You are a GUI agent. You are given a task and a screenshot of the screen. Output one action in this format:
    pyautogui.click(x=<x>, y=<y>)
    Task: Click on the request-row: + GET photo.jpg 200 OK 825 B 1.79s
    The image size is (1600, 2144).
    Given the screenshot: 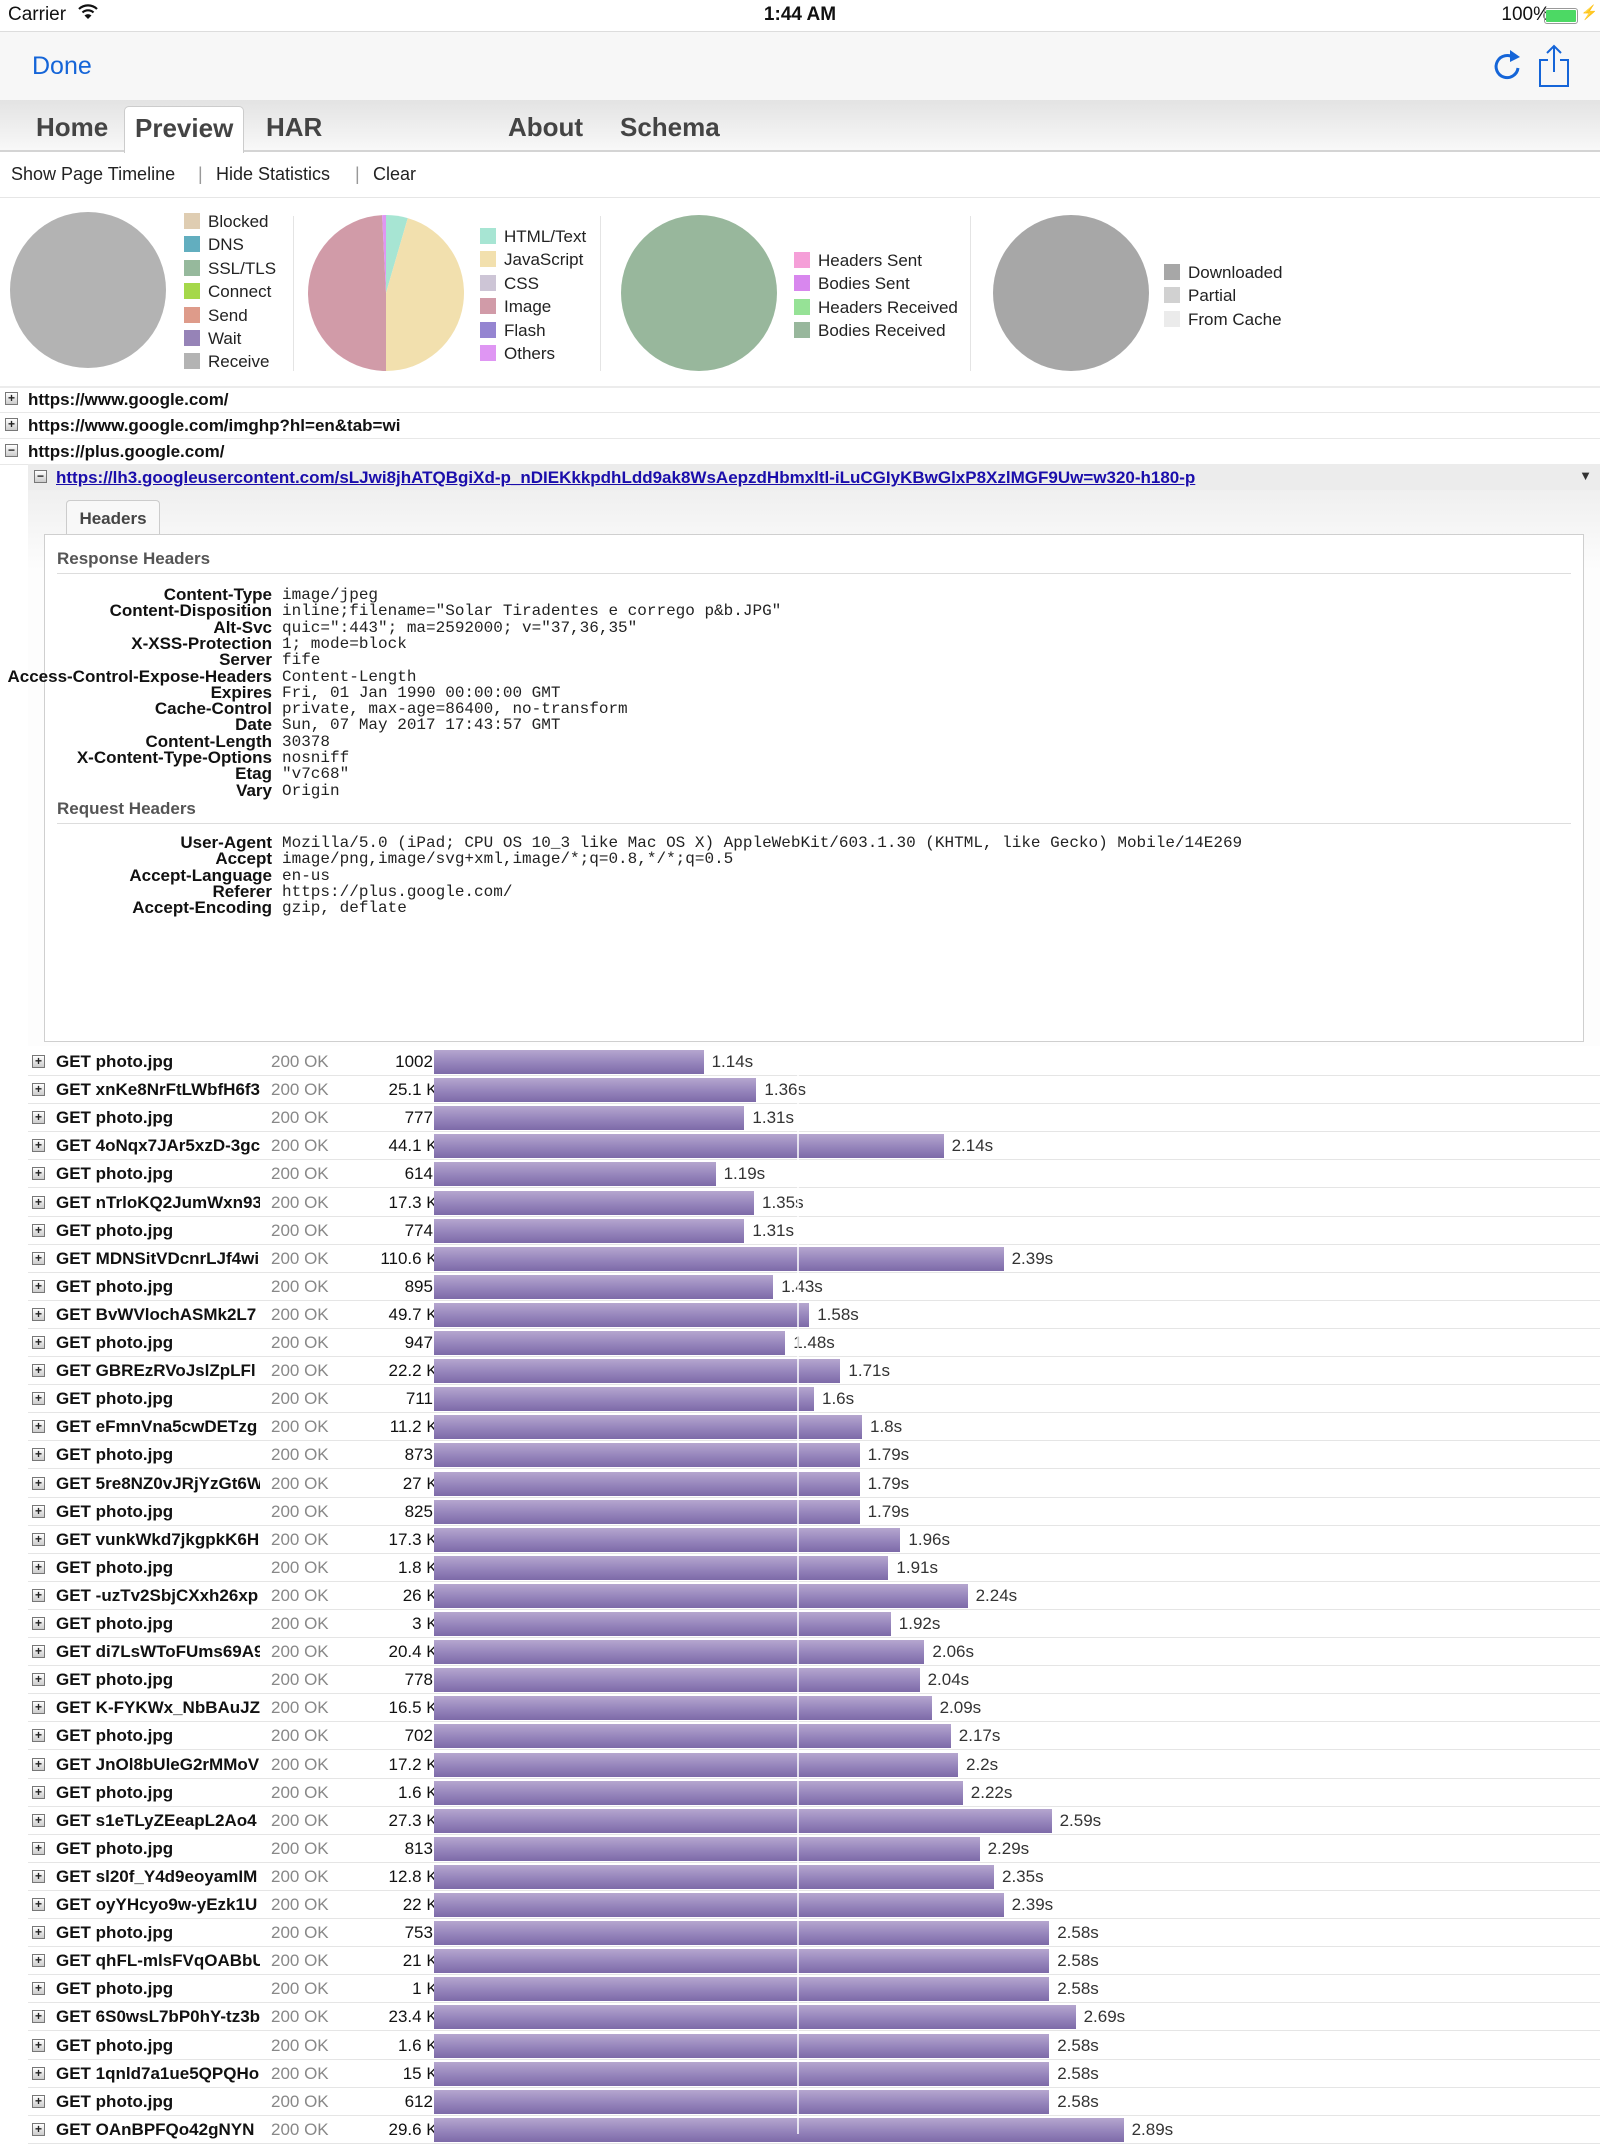 What is the action you would take?
    pyautogui.click(x=814, y=1512)
    